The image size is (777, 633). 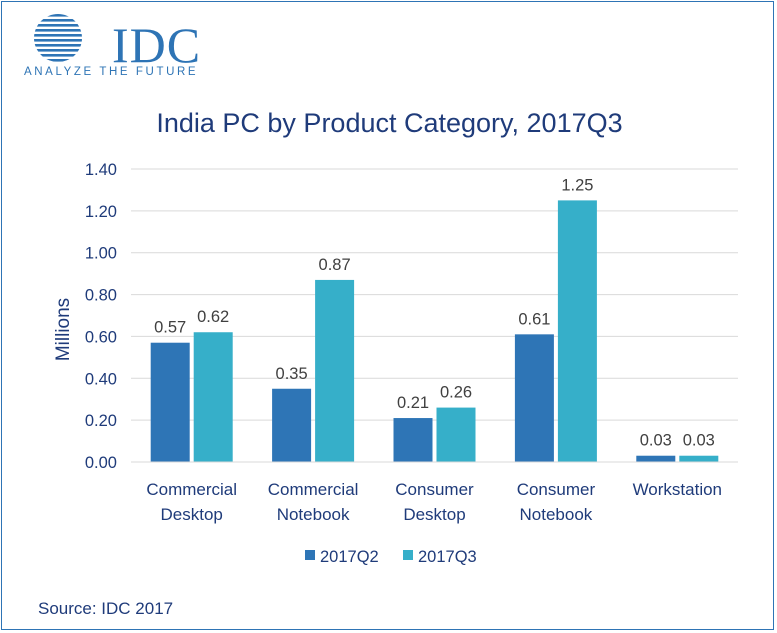 What do you see at coordinates (157, 45) in the screenshot?
I see `logo-wordmark: IDC` at bounding box center [157, 45].